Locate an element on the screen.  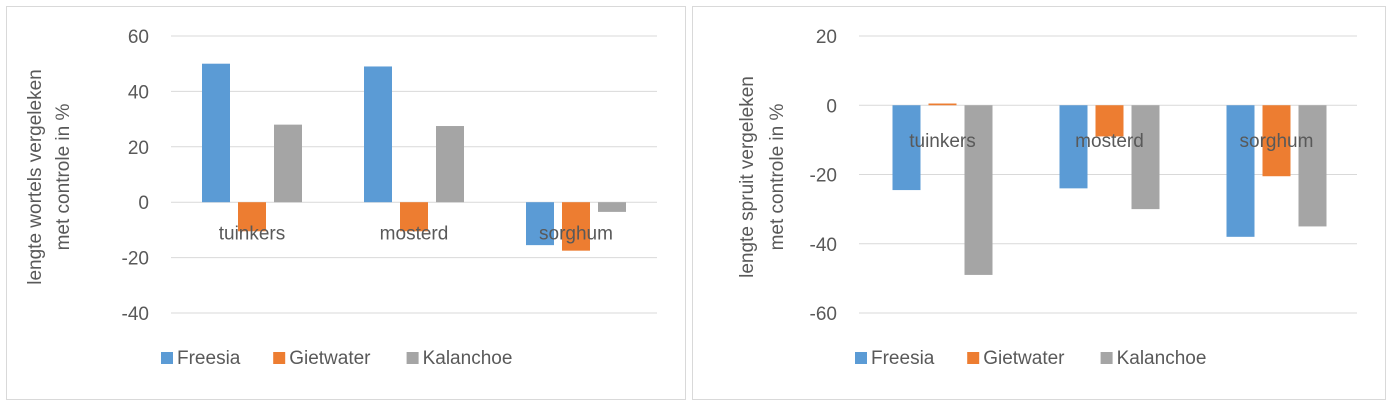
y-axis-label: lengte spruit vergeleken is located at coordinates (747, 177).